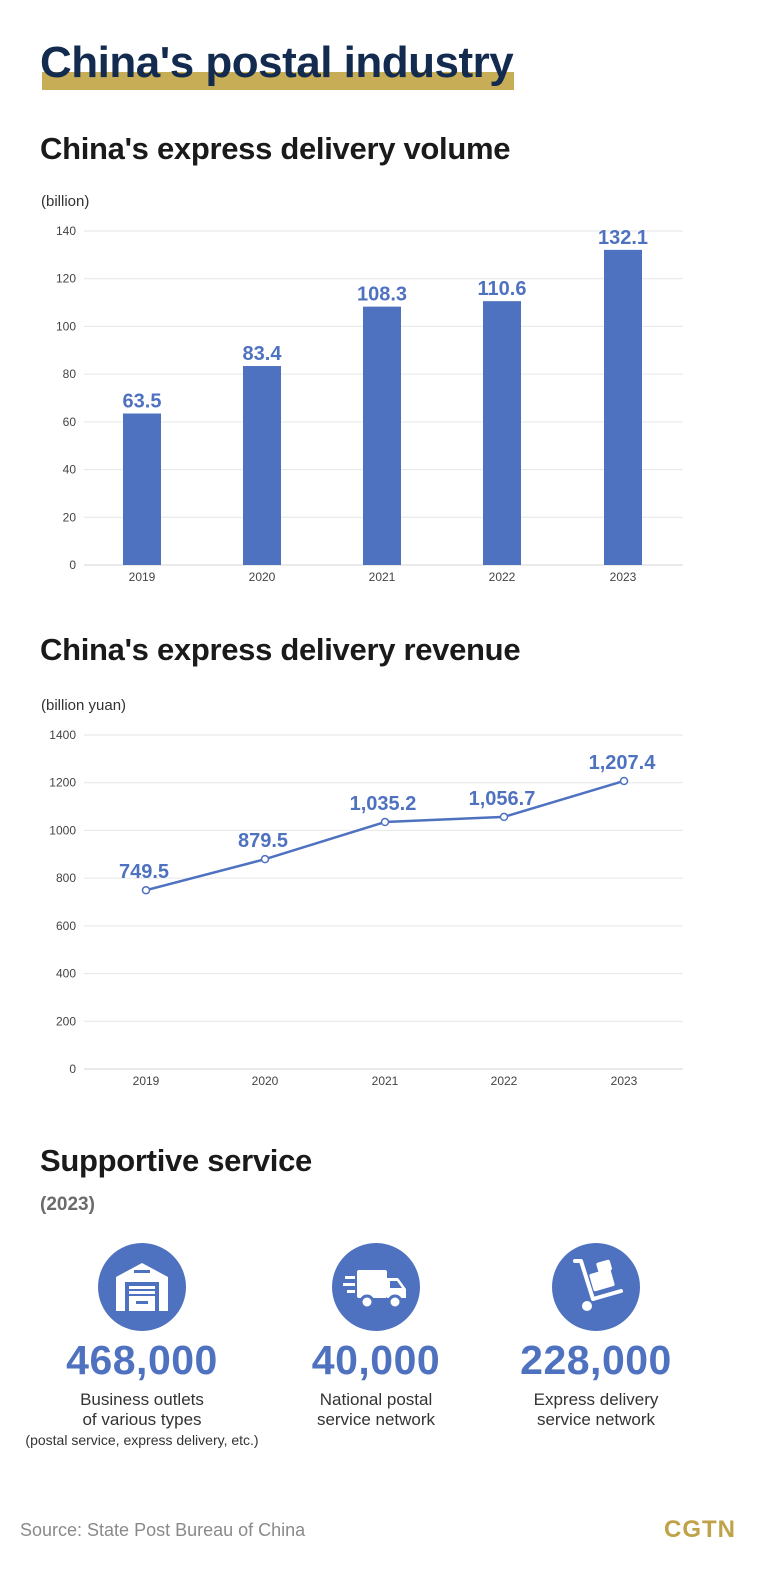 The height and width of the screenshot is (1582, 768). I want to click on y-tick-label: 80, so click(70, 374).